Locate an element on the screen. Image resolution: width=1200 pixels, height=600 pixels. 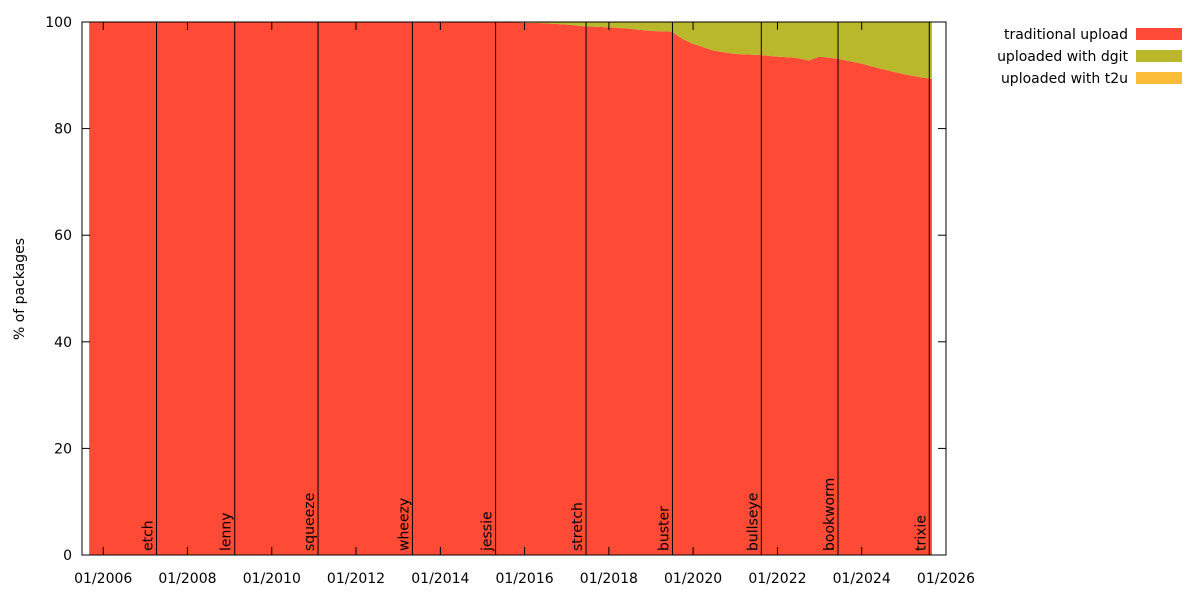
release-label-lenny: lenny is located at coordinates (227, 531).